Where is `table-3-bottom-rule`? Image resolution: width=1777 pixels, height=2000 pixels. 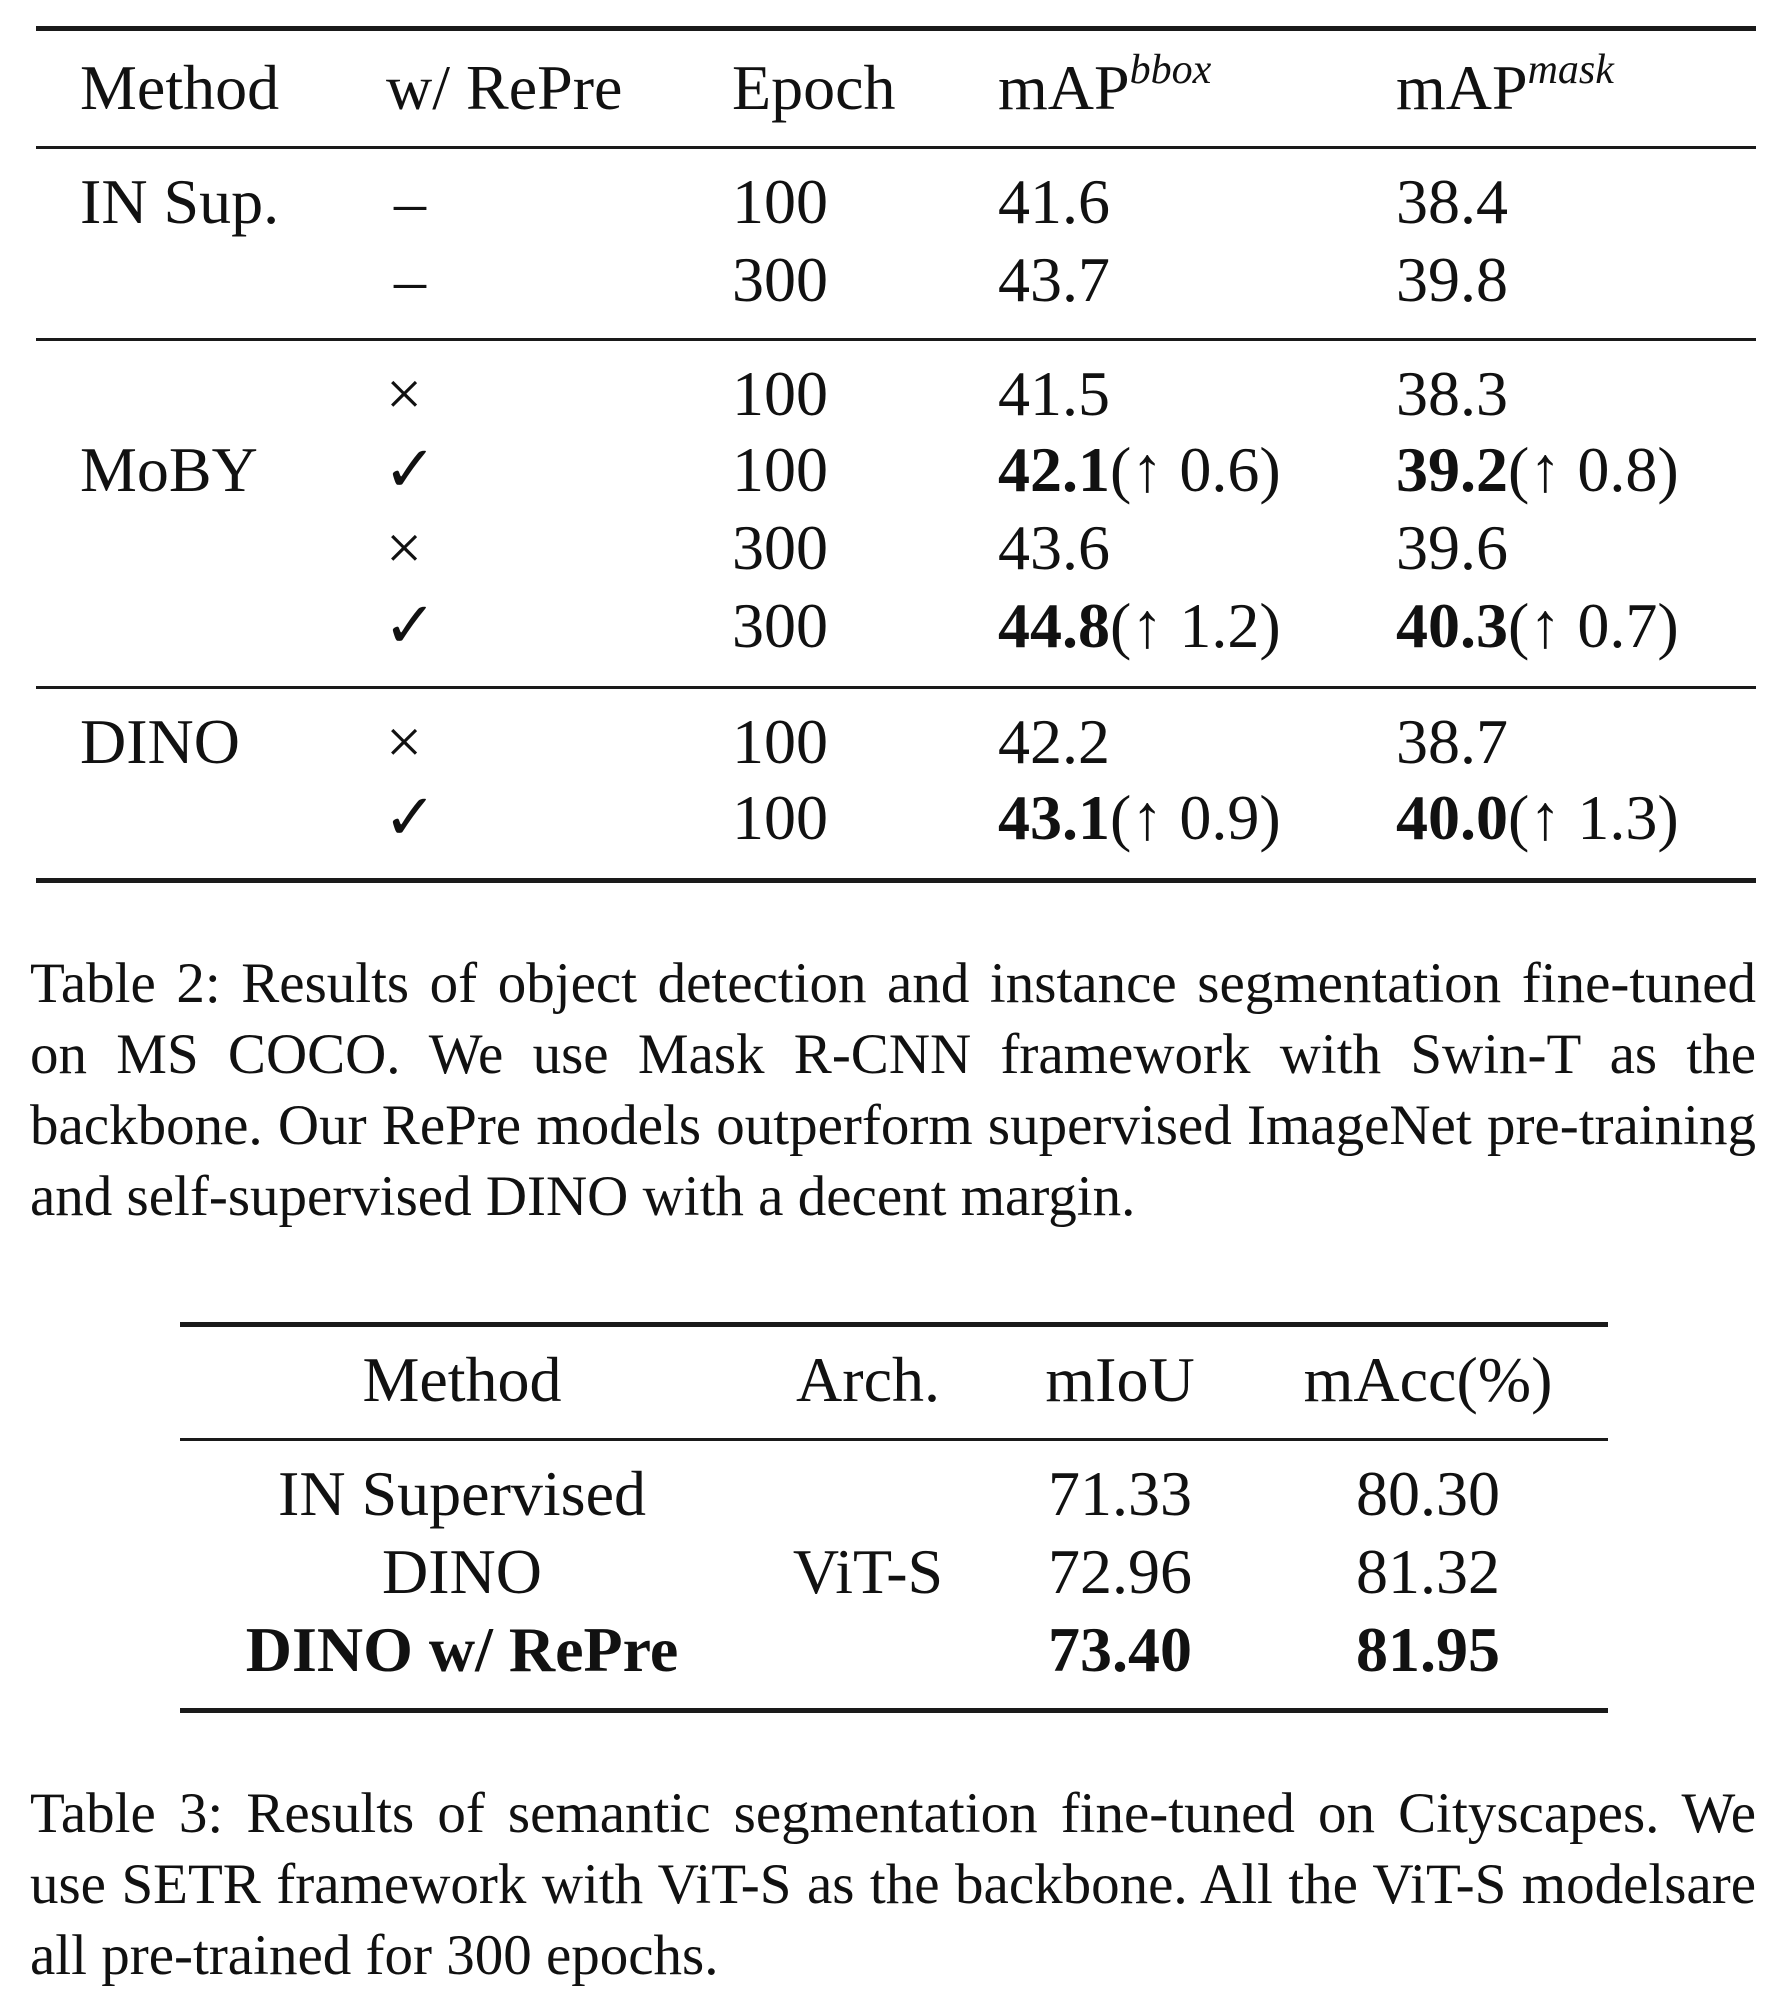
table-3-bottom-rule is located at coordinates (894, 1710).